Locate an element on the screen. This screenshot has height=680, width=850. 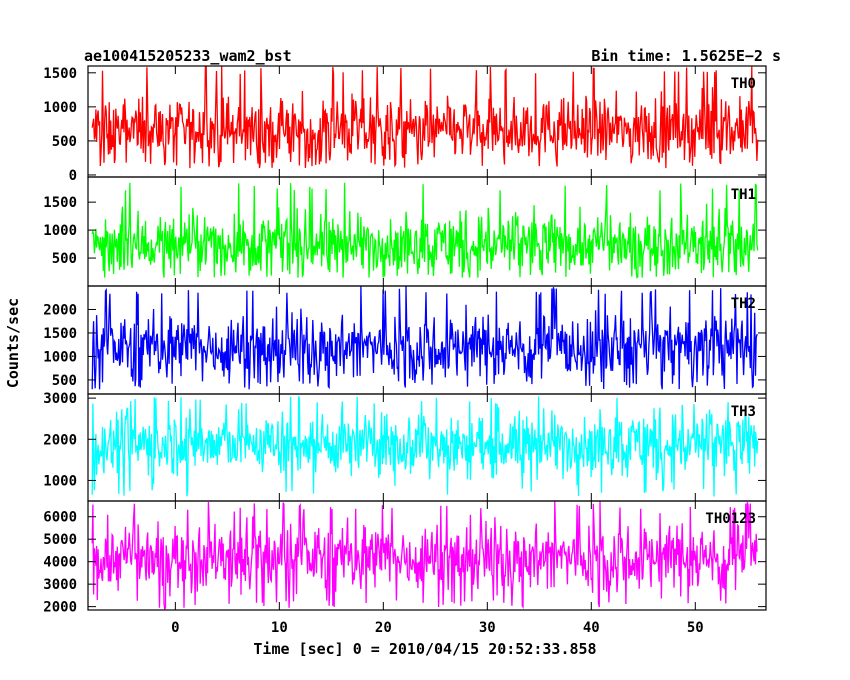
panel-label-th3: TH3 is located at coordinates (743, 412).